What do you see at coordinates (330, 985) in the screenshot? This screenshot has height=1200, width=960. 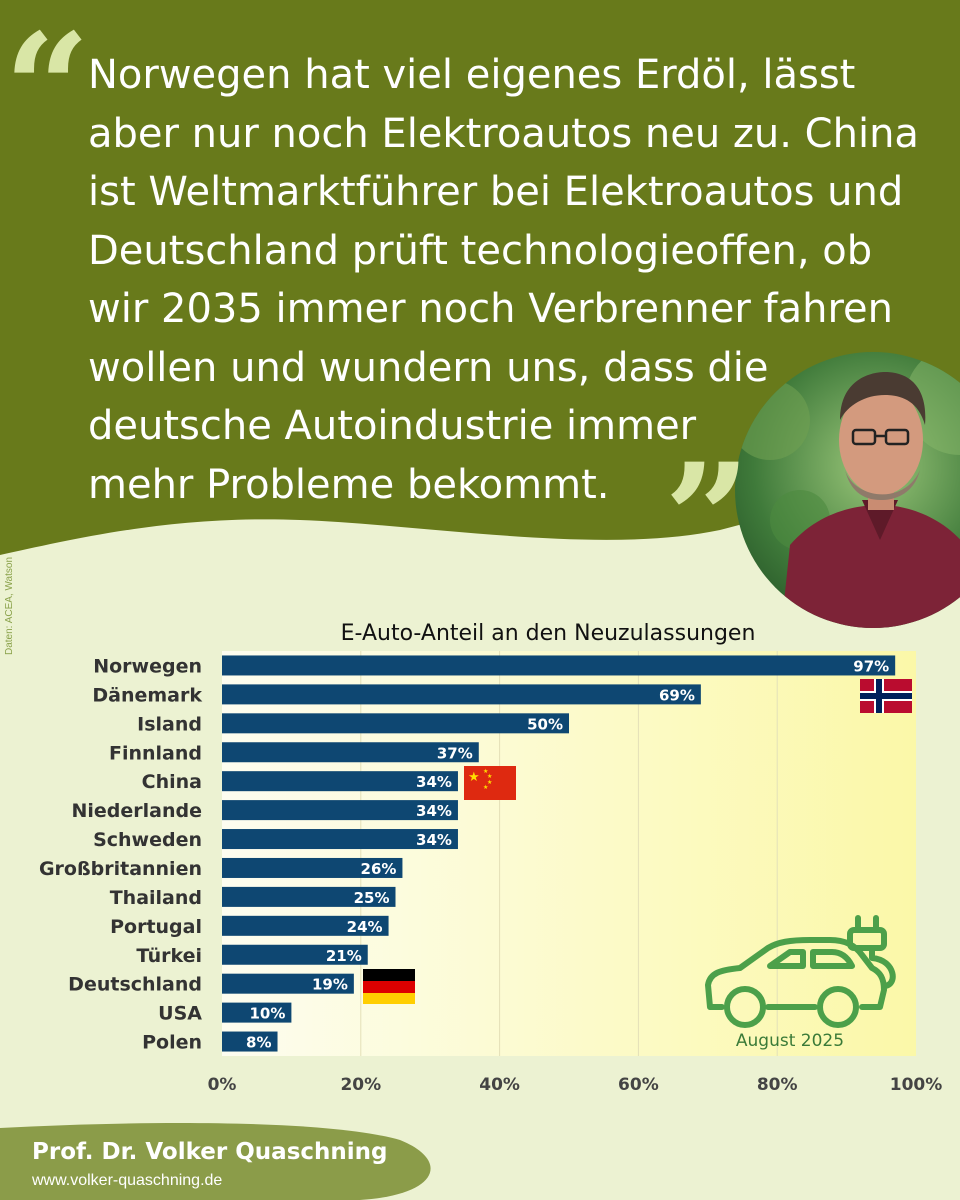 I see `bar-value-label: 19%` at bounding box center [330, 985].